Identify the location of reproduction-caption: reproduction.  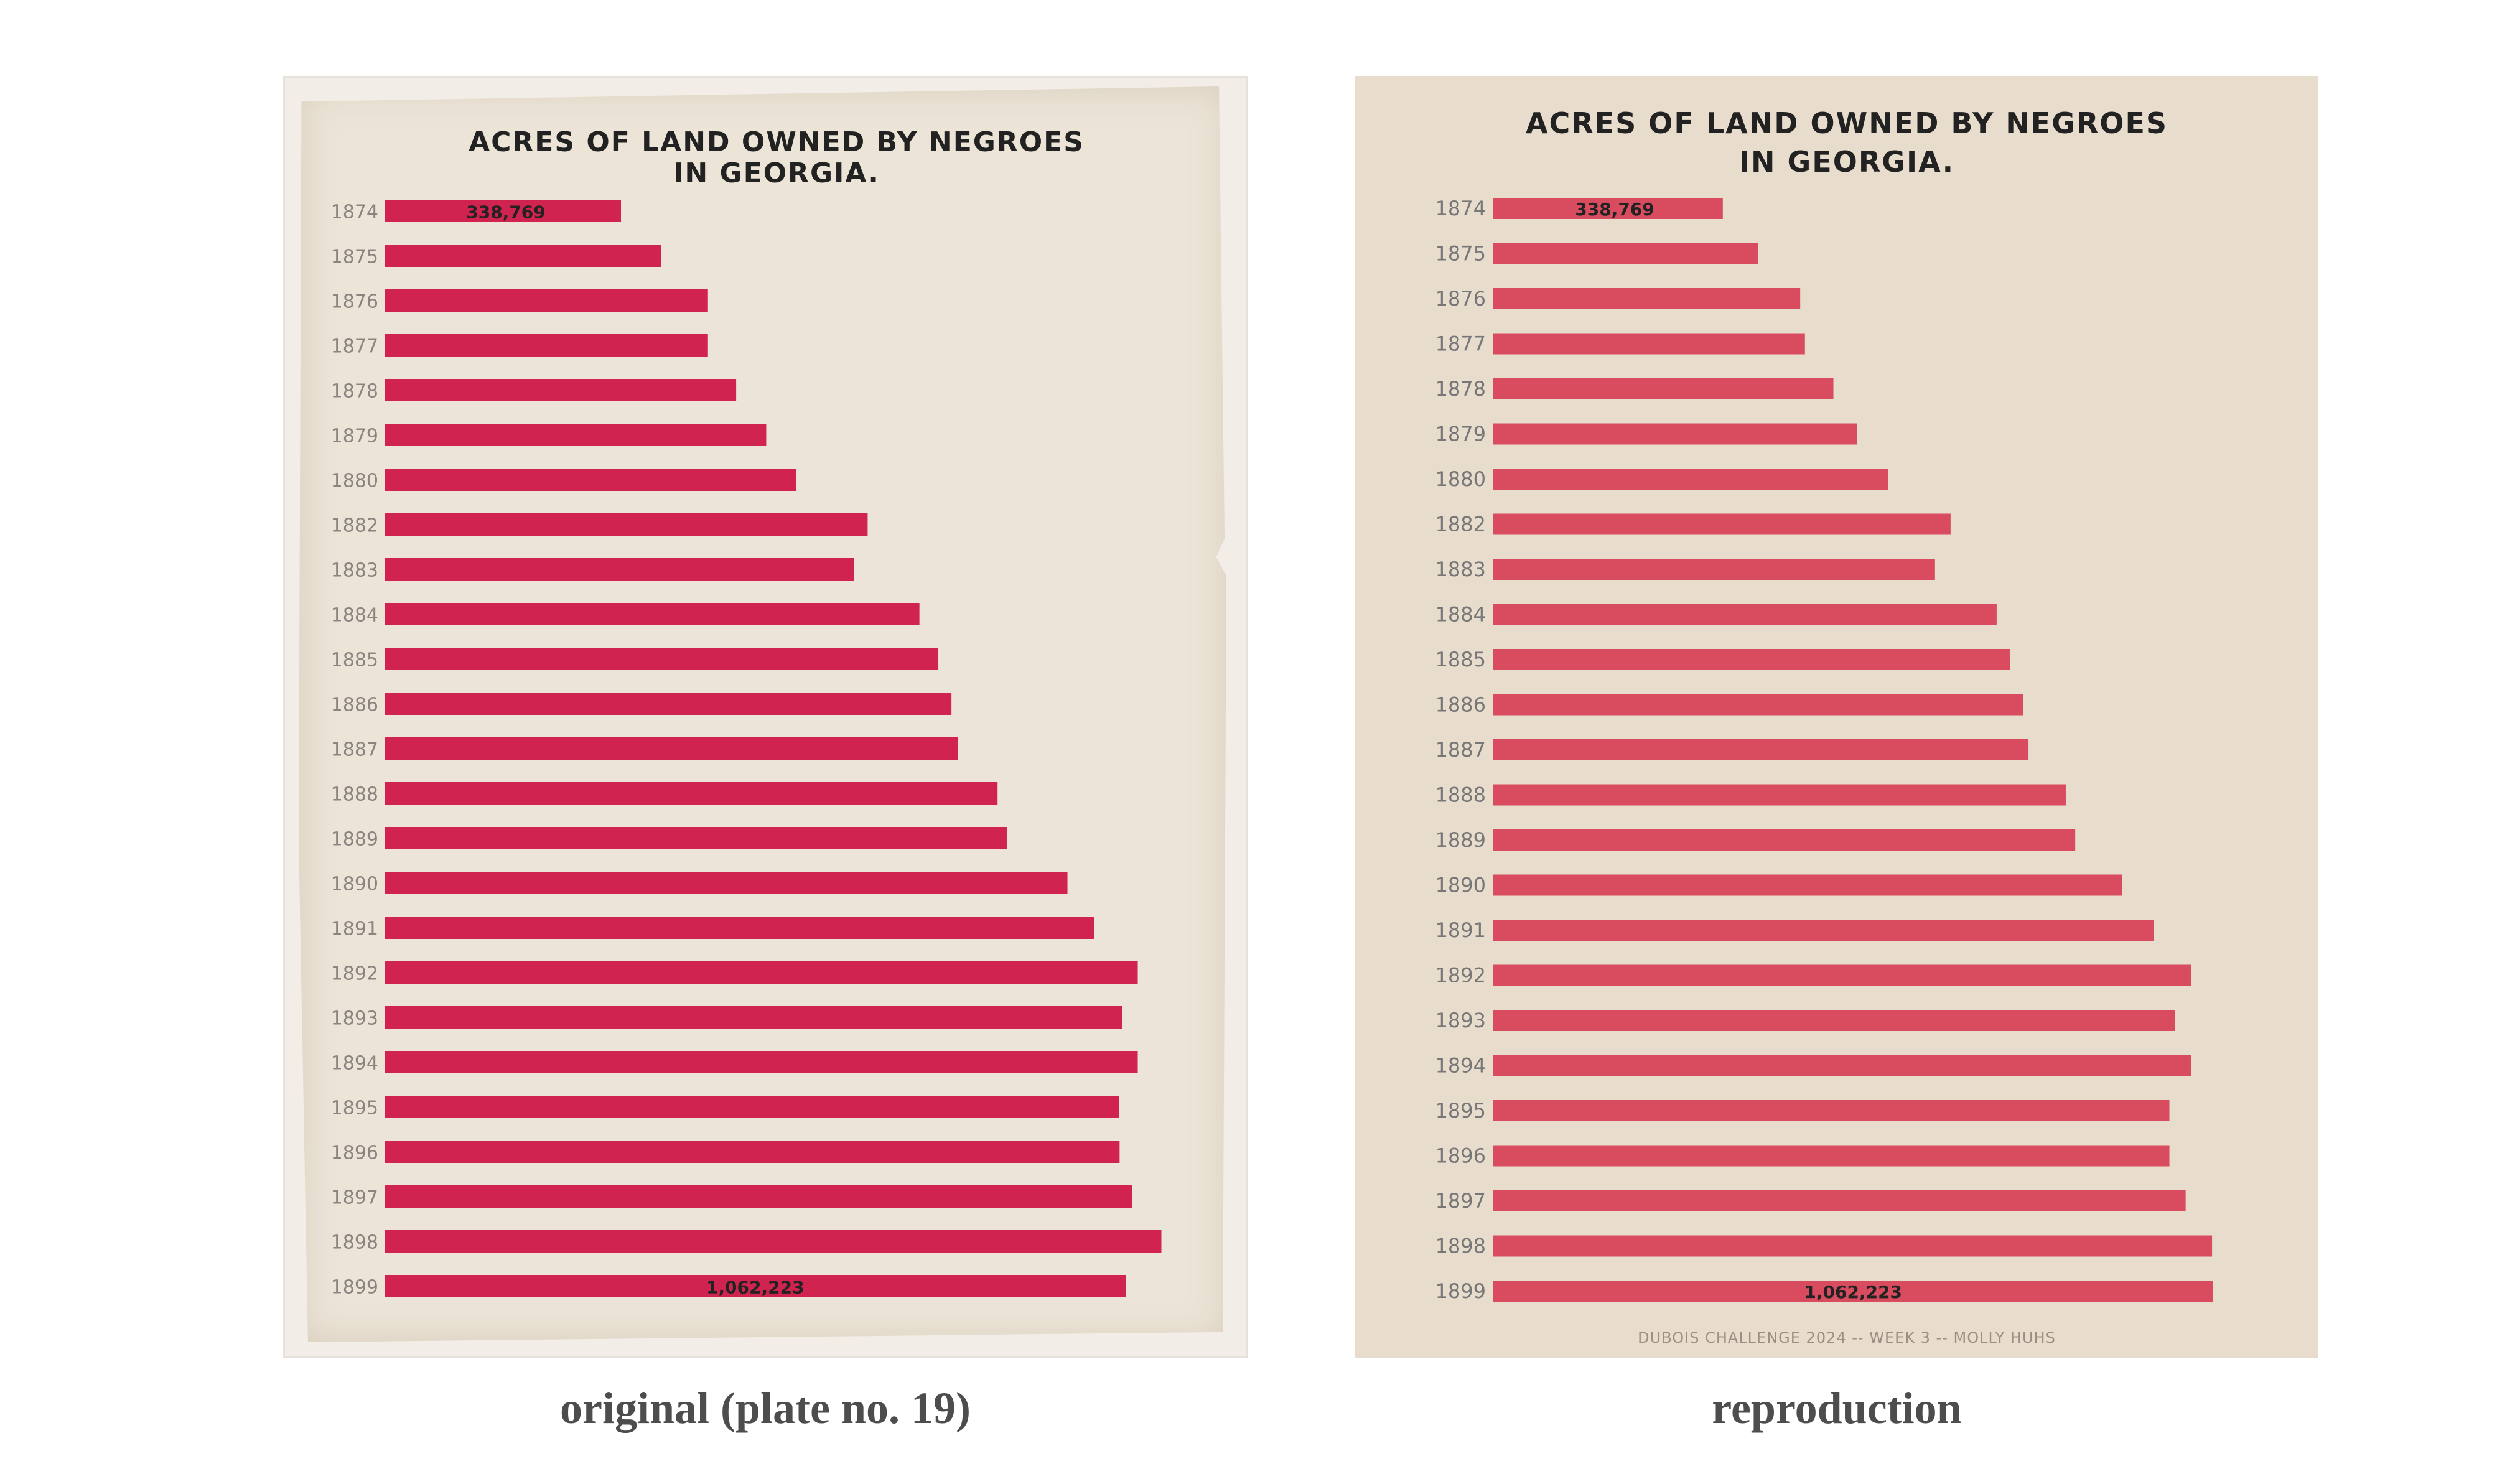
(1837, 1408).